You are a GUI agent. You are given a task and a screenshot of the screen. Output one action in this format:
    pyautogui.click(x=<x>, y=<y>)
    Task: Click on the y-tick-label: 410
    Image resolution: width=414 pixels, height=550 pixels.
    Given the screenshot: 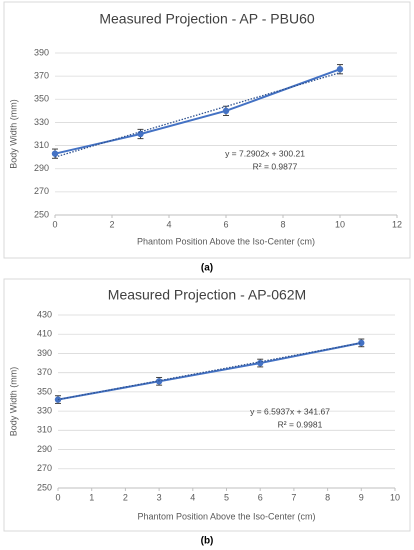 What is the action you would take?
    pyautogui.click(x=44, y=334)
    